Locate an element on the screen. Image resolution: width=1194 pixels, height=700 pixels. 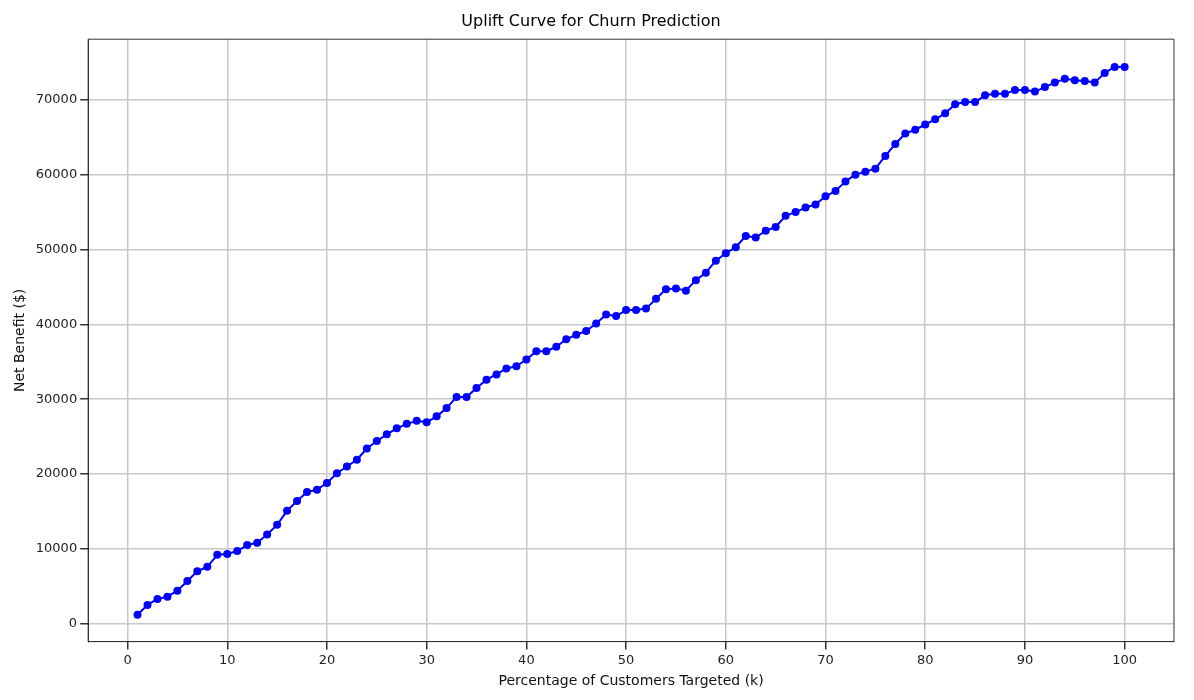
x-tick-label: 70 is located at coordinates (825, 659).